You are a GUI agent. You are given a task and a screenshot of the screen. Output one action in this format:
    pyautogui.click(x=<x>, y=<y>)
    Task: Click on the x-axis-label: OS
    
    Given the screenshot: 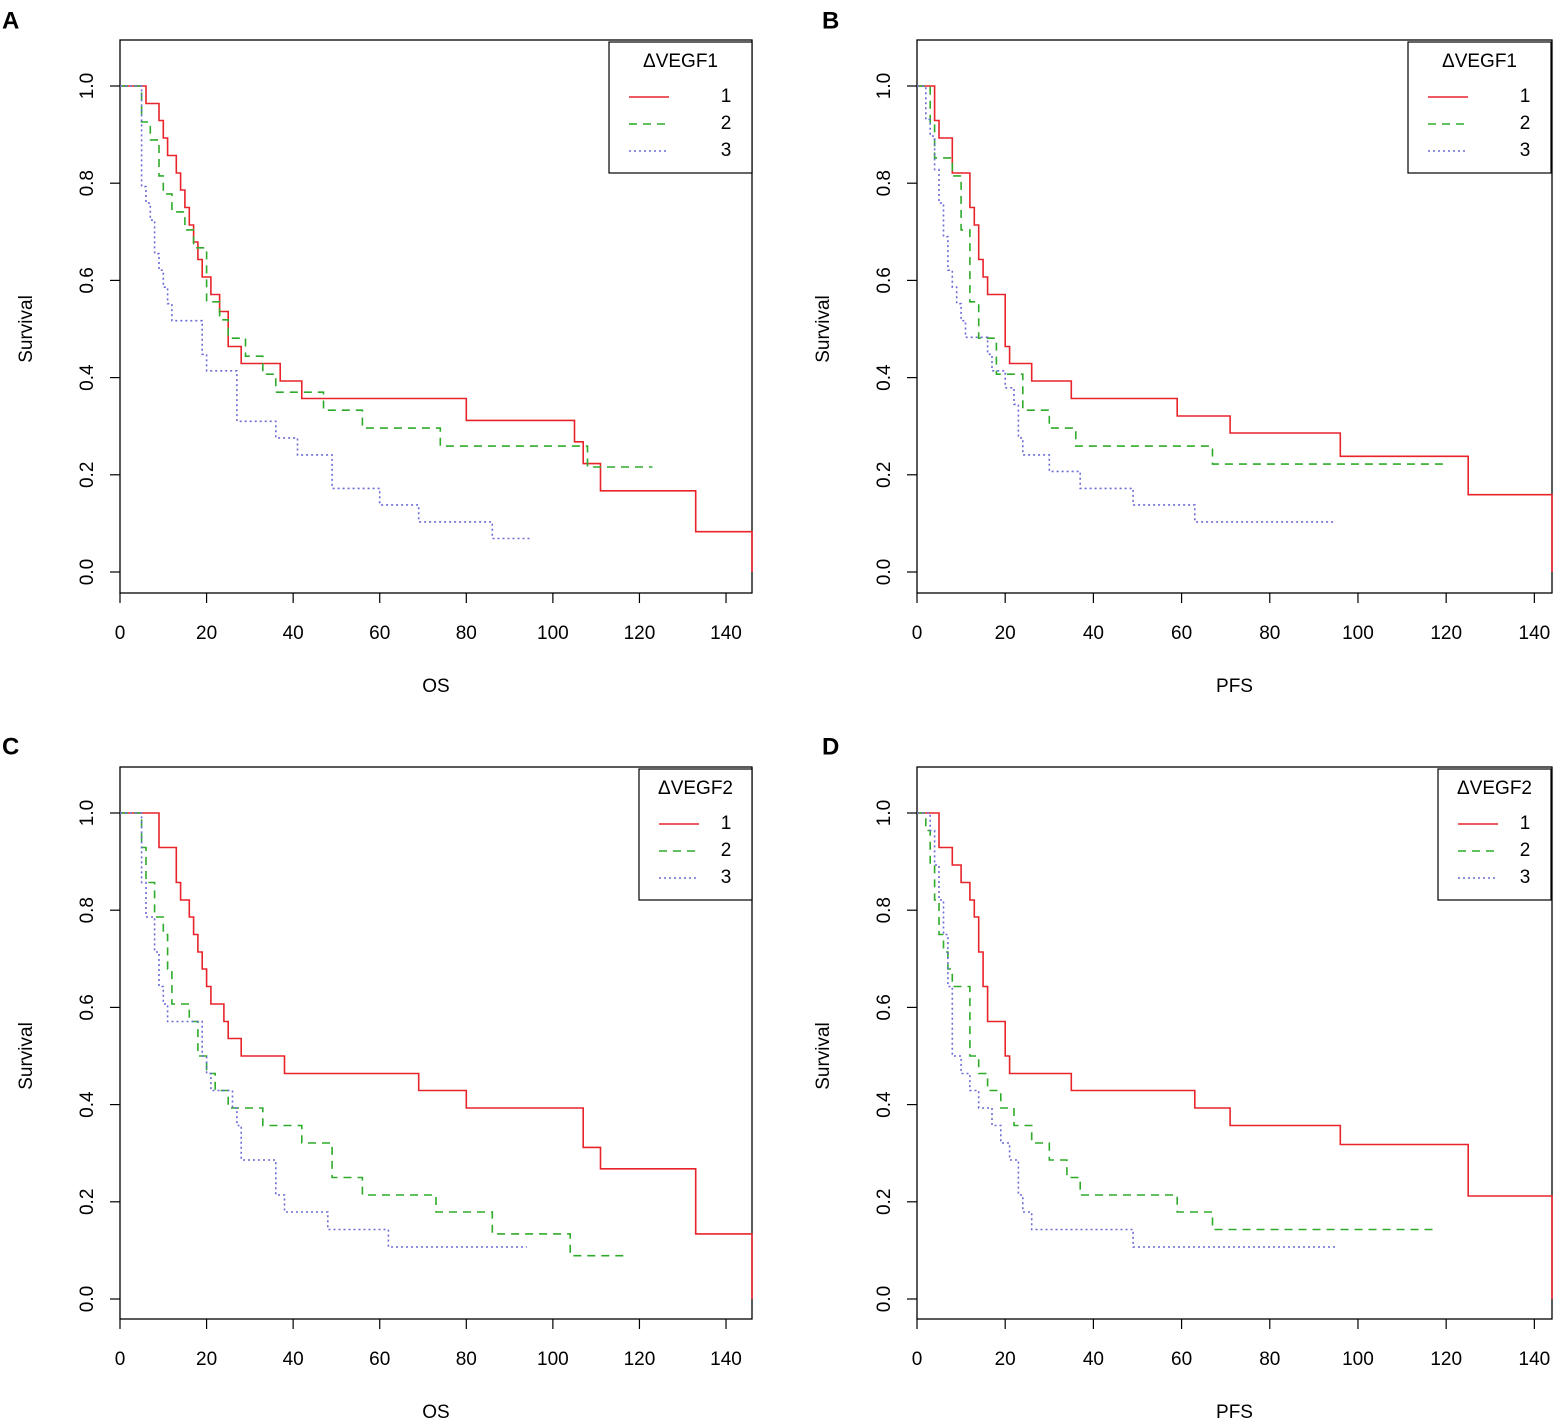 What is the action you would take?
    pyautogui.click(x=435, y=686)
    